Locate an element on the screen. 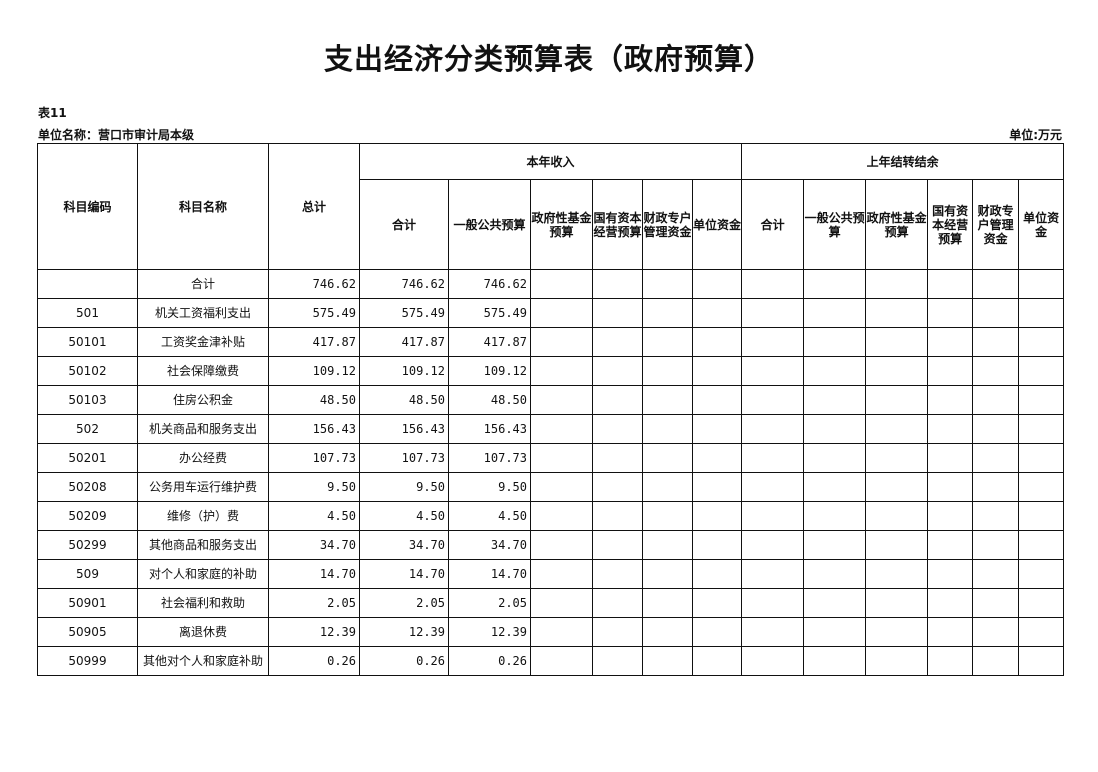  cell-current-total: 2.05 is located at coordinates (404, 603).